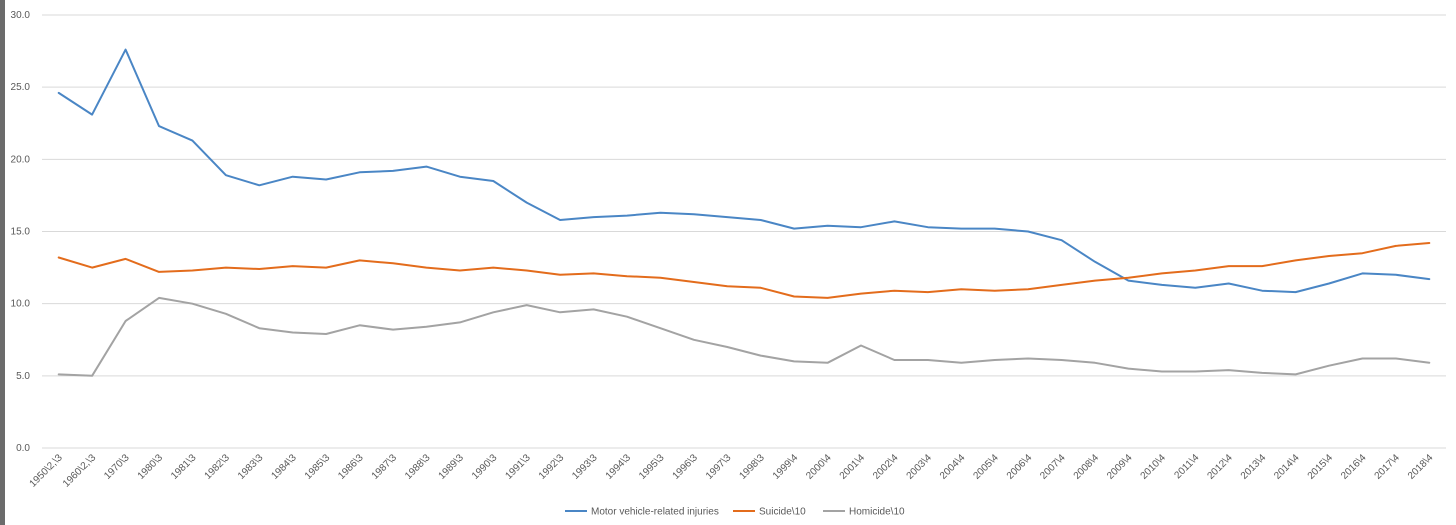 The width and height of the screenshot is (1456, 525). Describe the element at coordinates (385, 467) in the screenshot. I see `x-tick-label: 1987\3` at that location.